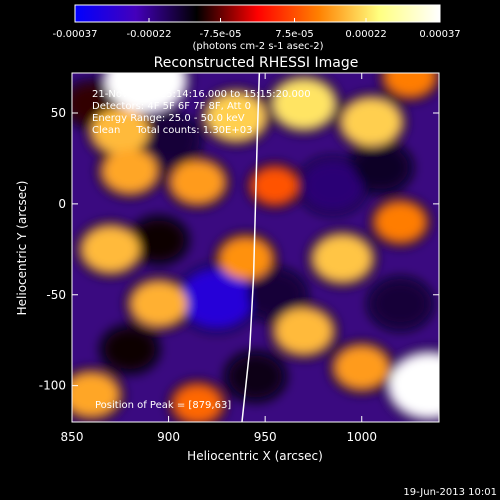  What do you see at coordinates (450, 492) in the screenshot?
I see `footer-timestamp: 19-Jun-2013 10:01` at bounding box center [450, 492].